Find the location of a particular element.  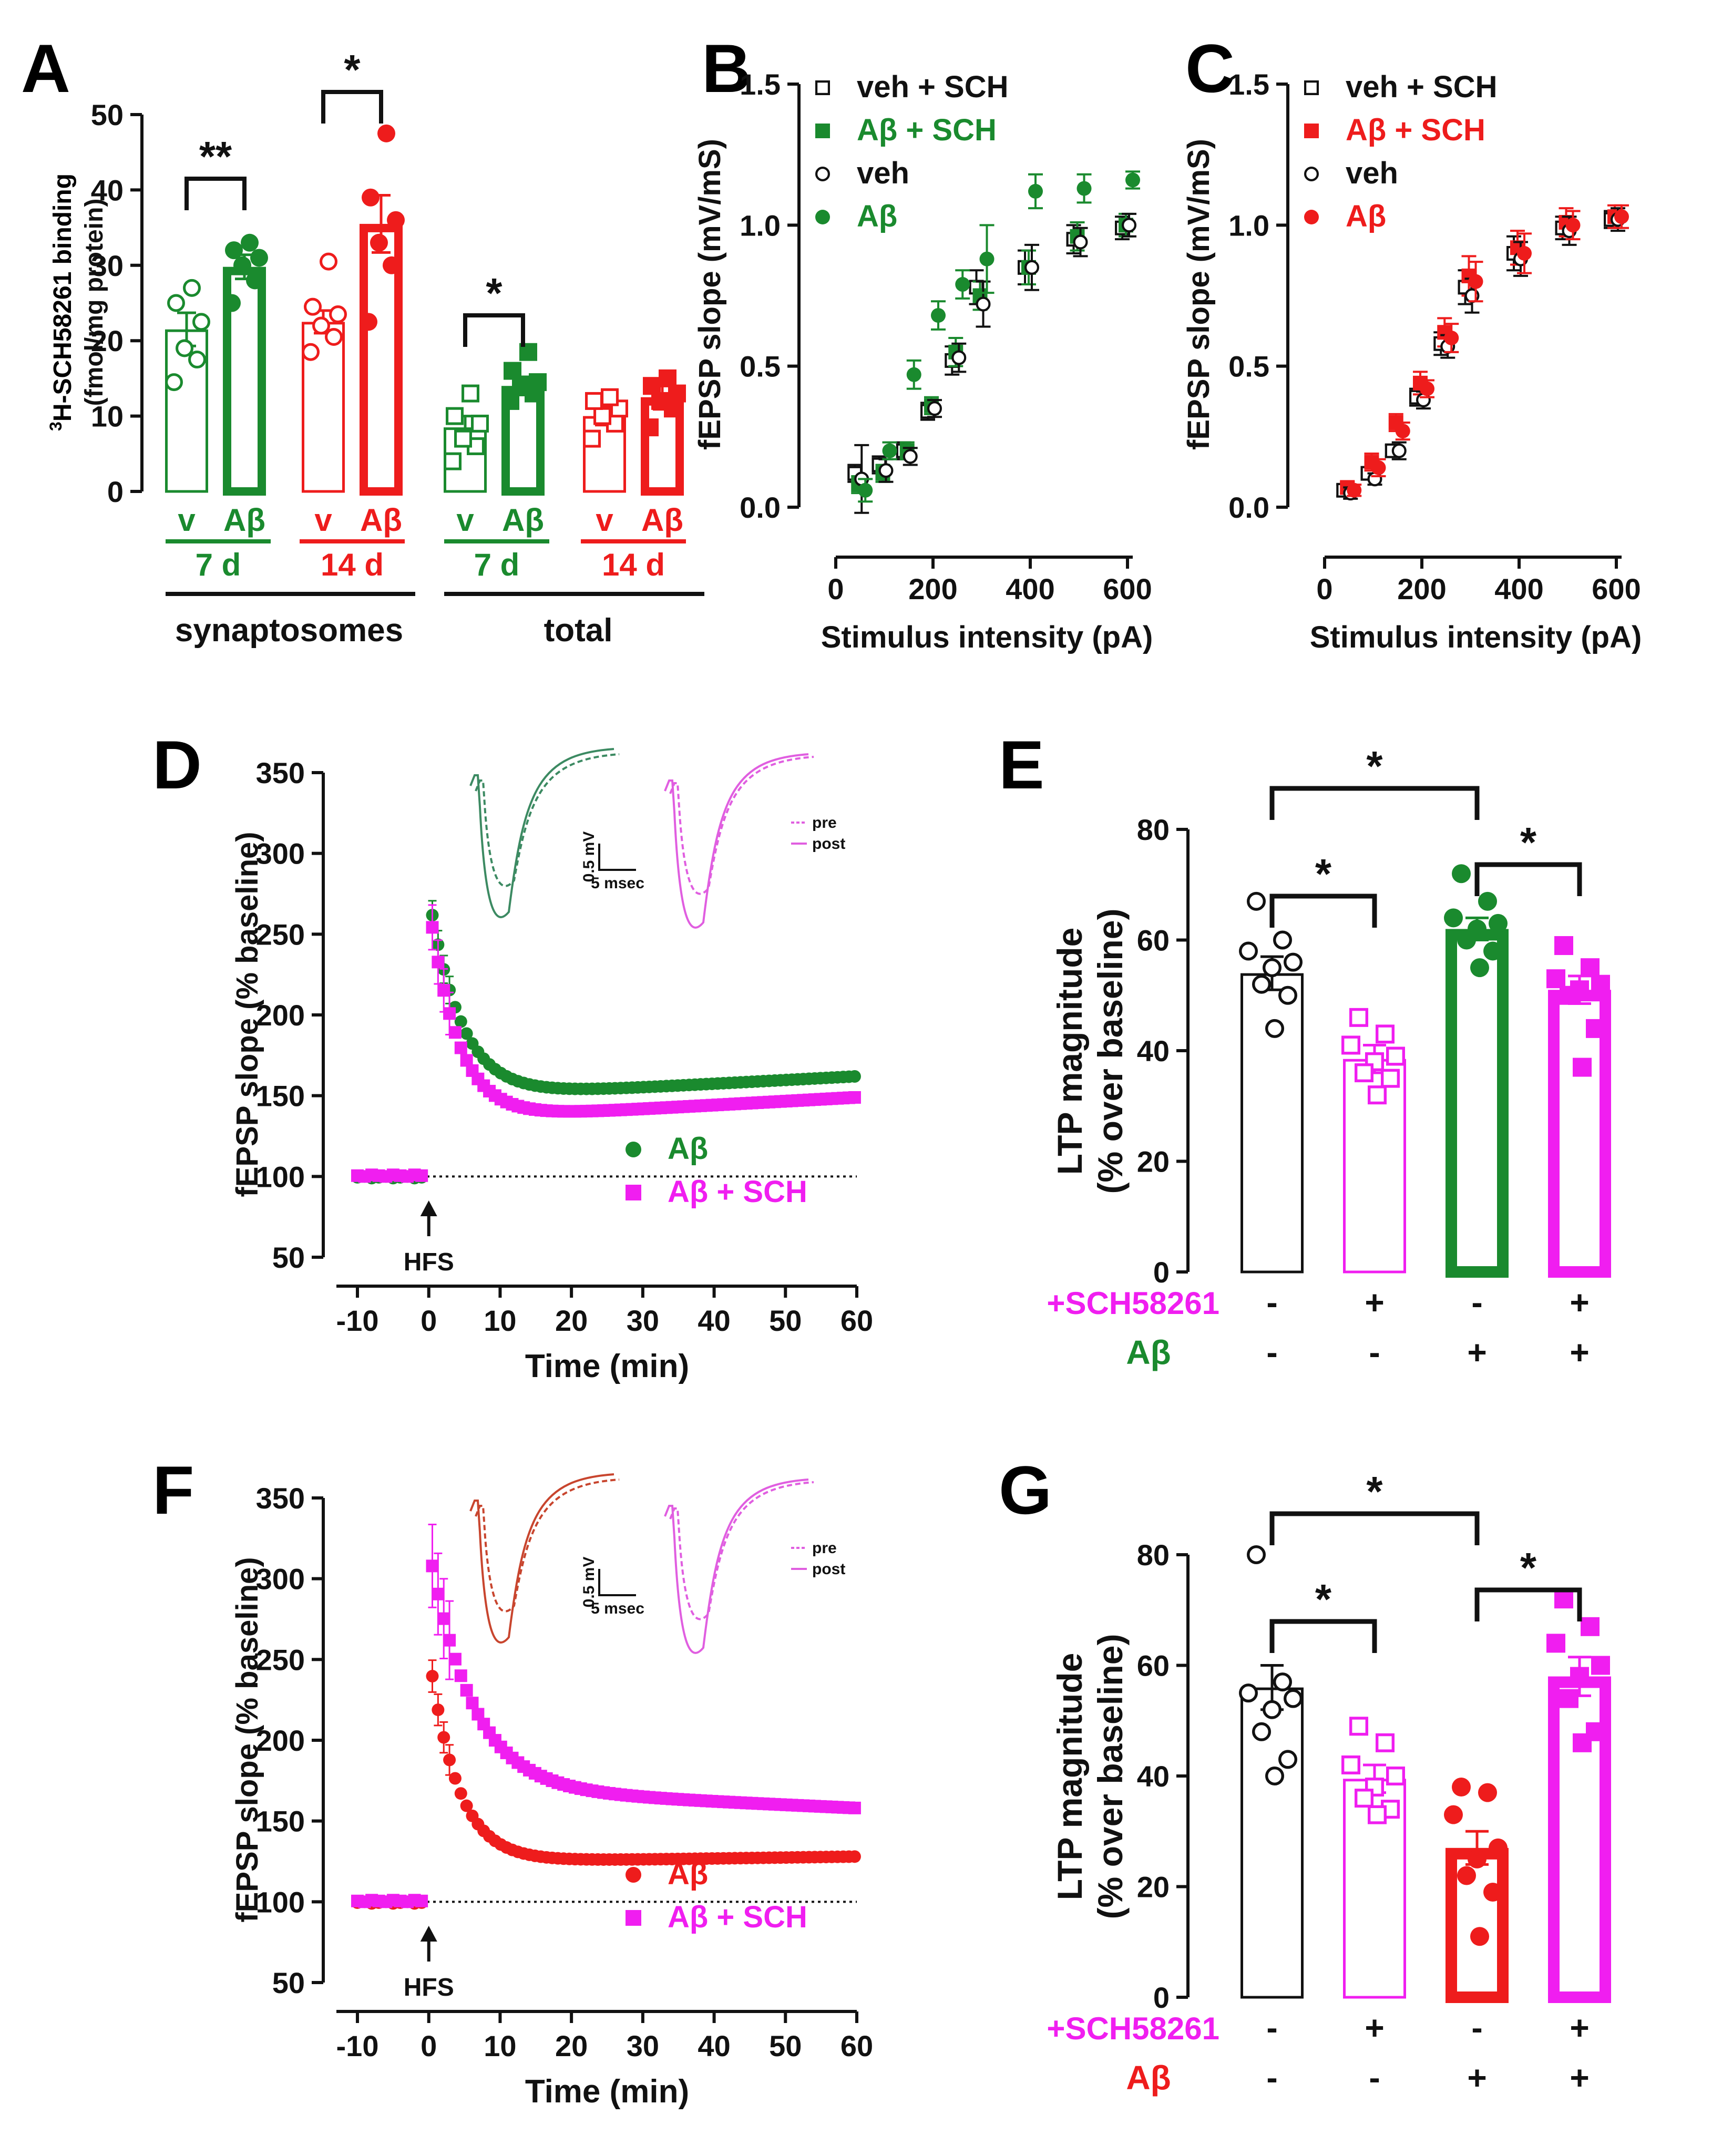

y-tick-label: 30 is located at coordinates (107, 265).